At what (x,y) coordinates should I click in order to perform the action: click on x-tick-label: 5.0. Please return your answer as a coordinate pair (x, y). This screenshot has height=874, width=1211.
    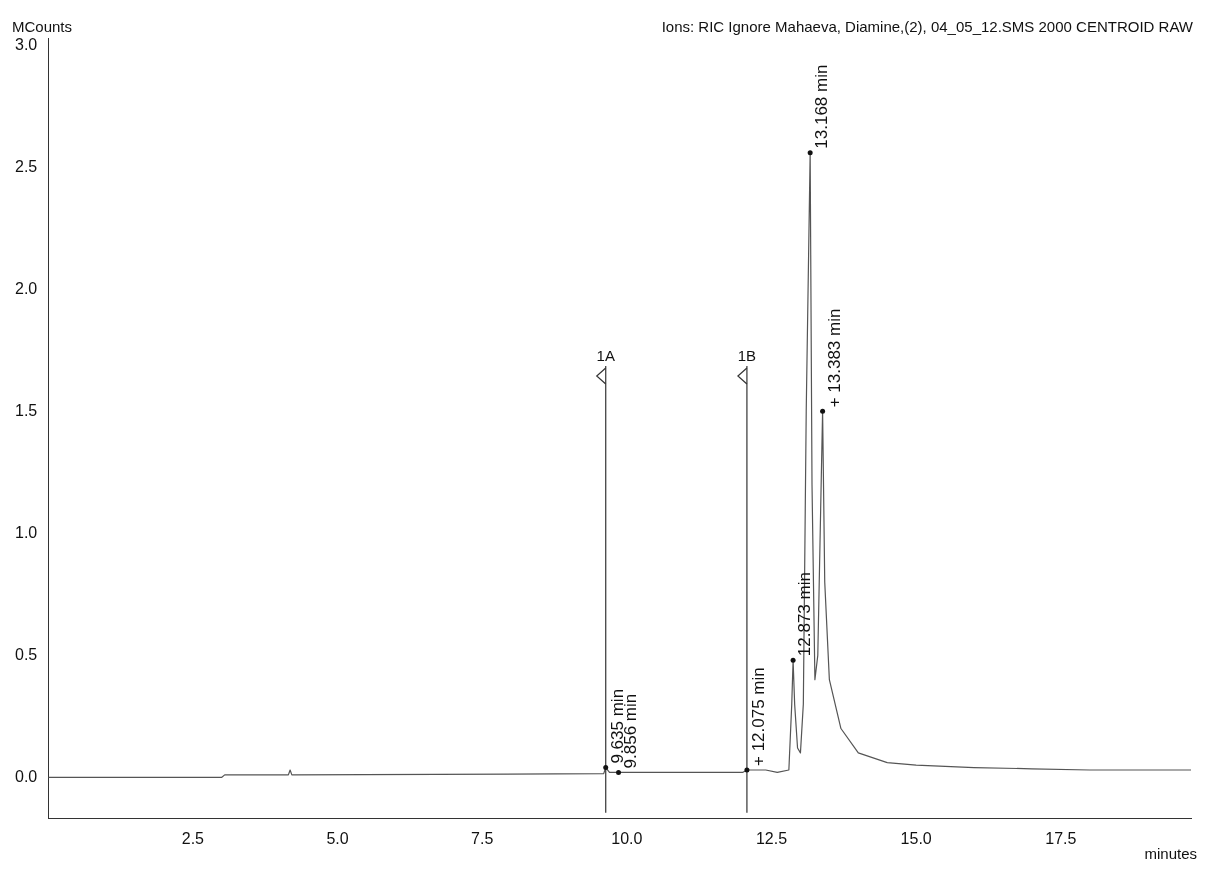
    Looking at the image, I should click on (337, 838).